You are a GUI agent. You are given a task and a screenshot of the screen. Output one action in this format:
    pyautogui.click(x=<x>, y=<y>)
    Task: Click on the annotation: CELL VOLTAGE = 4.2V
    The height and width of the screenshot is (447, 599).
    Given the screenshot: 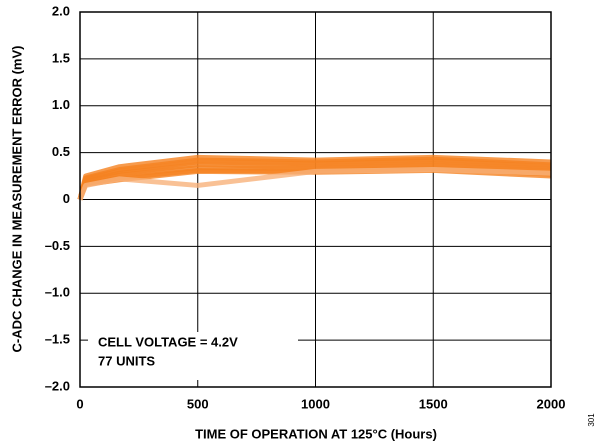 What is the action you would take?
    pyautogui.click(x=168, y=341)
    